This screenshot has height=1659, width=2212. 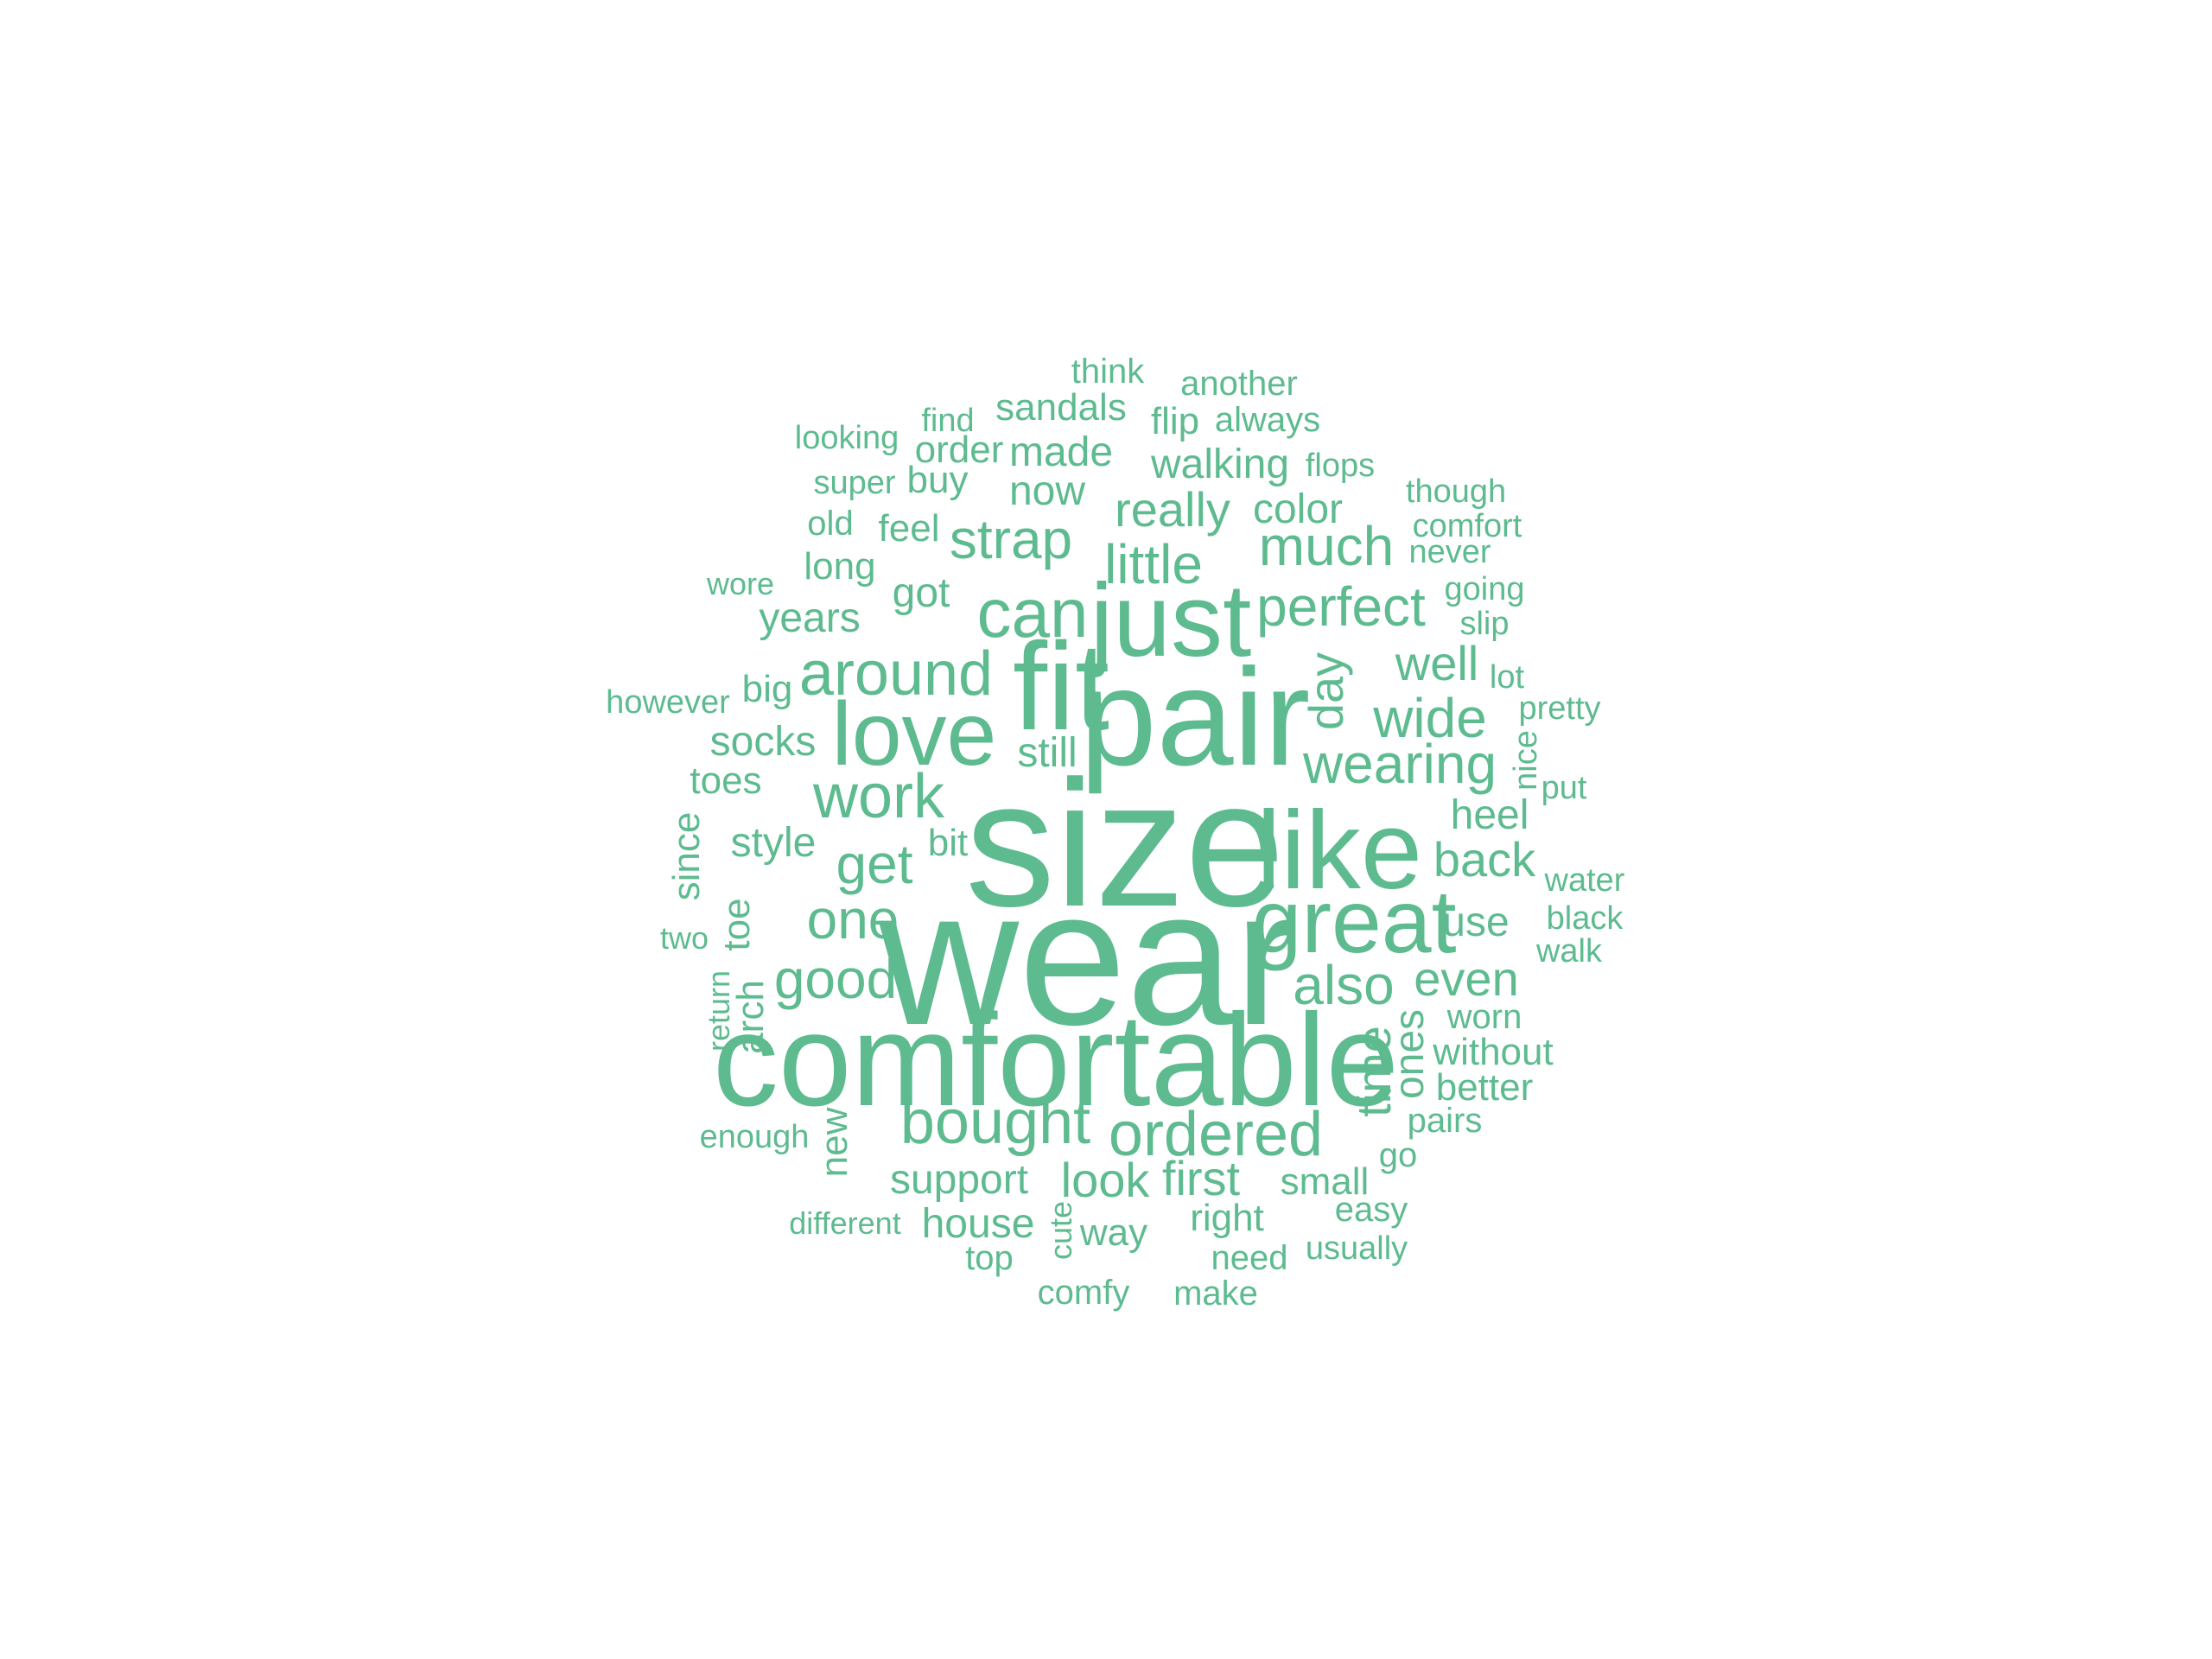 I want to click on word-day: day, so click(x=1326, y=691).